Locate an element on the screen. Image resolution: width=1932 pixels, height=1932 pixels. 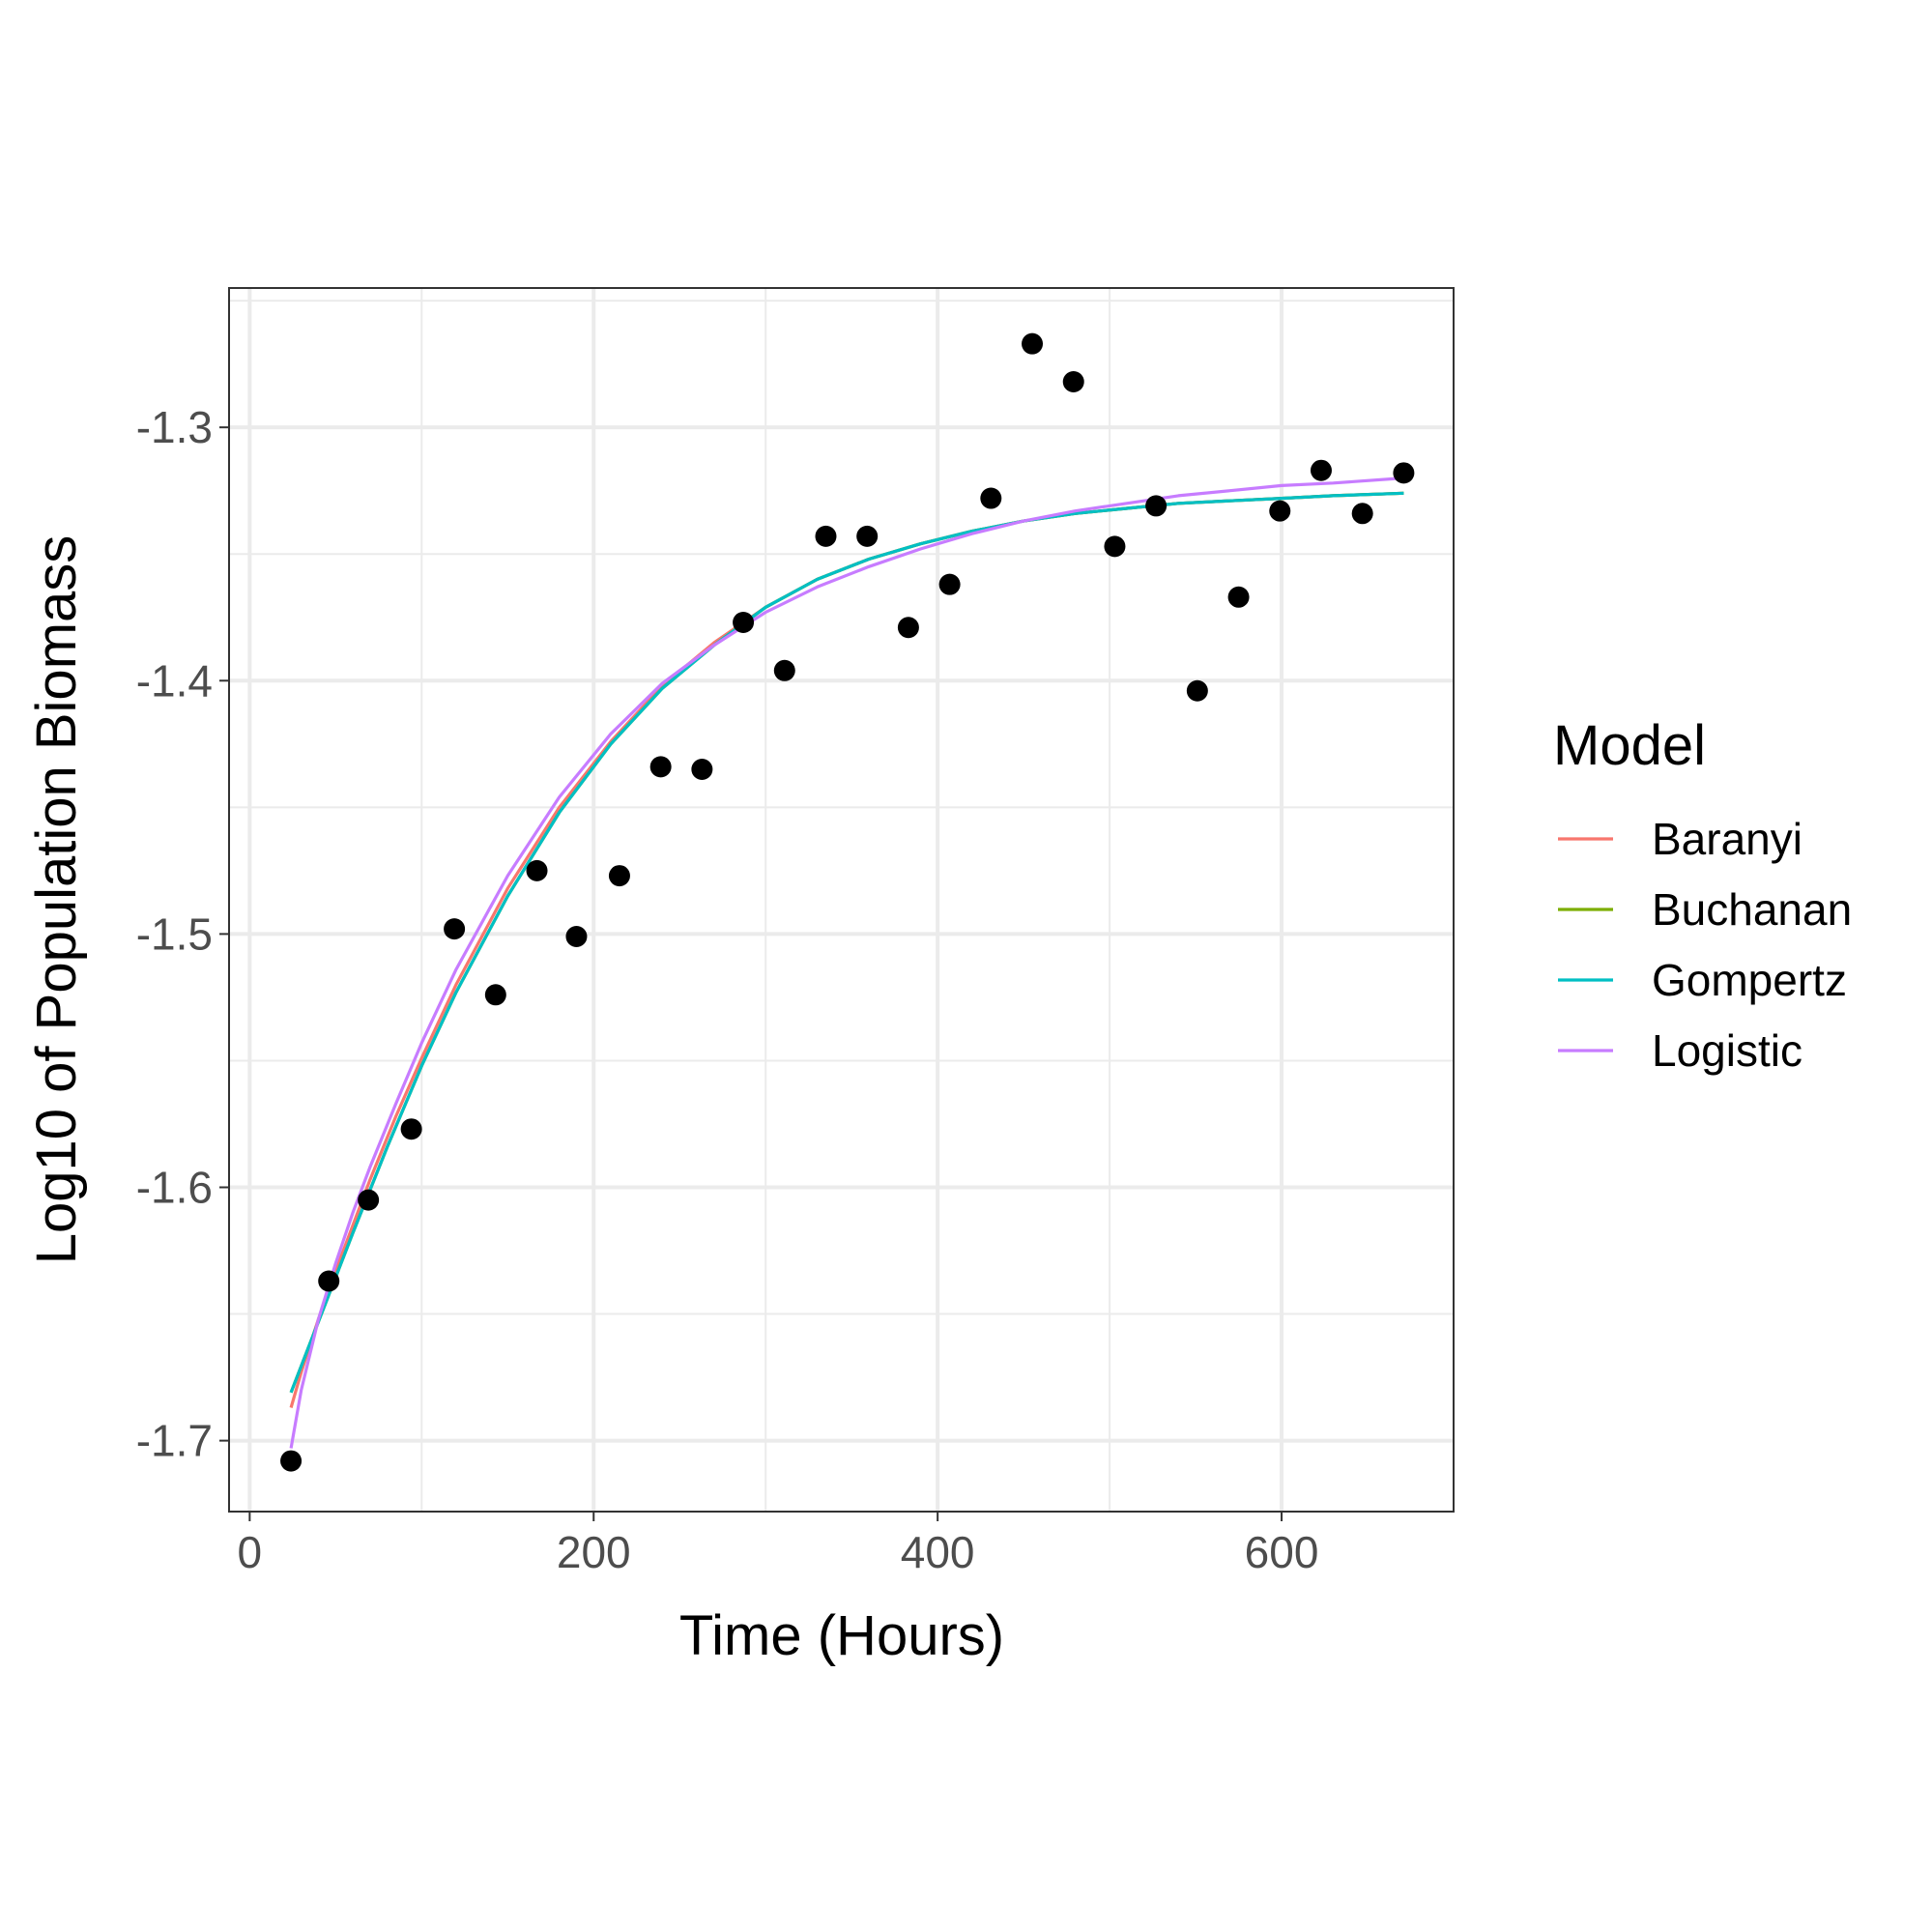
legend-label-logistic: Logistic is located at coordinates (1727, 1050).